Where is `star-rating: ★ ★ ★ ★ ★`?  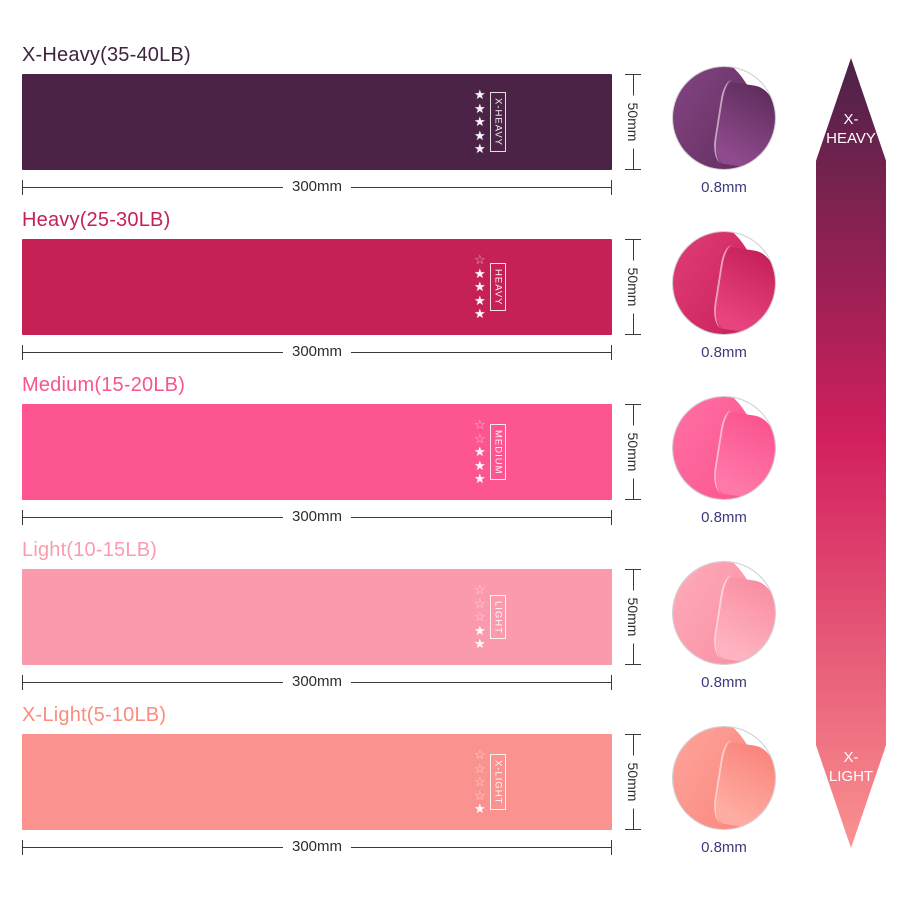
star-rating: ★ ★ ★ ★ ★ is located at coordinates (480, 122).